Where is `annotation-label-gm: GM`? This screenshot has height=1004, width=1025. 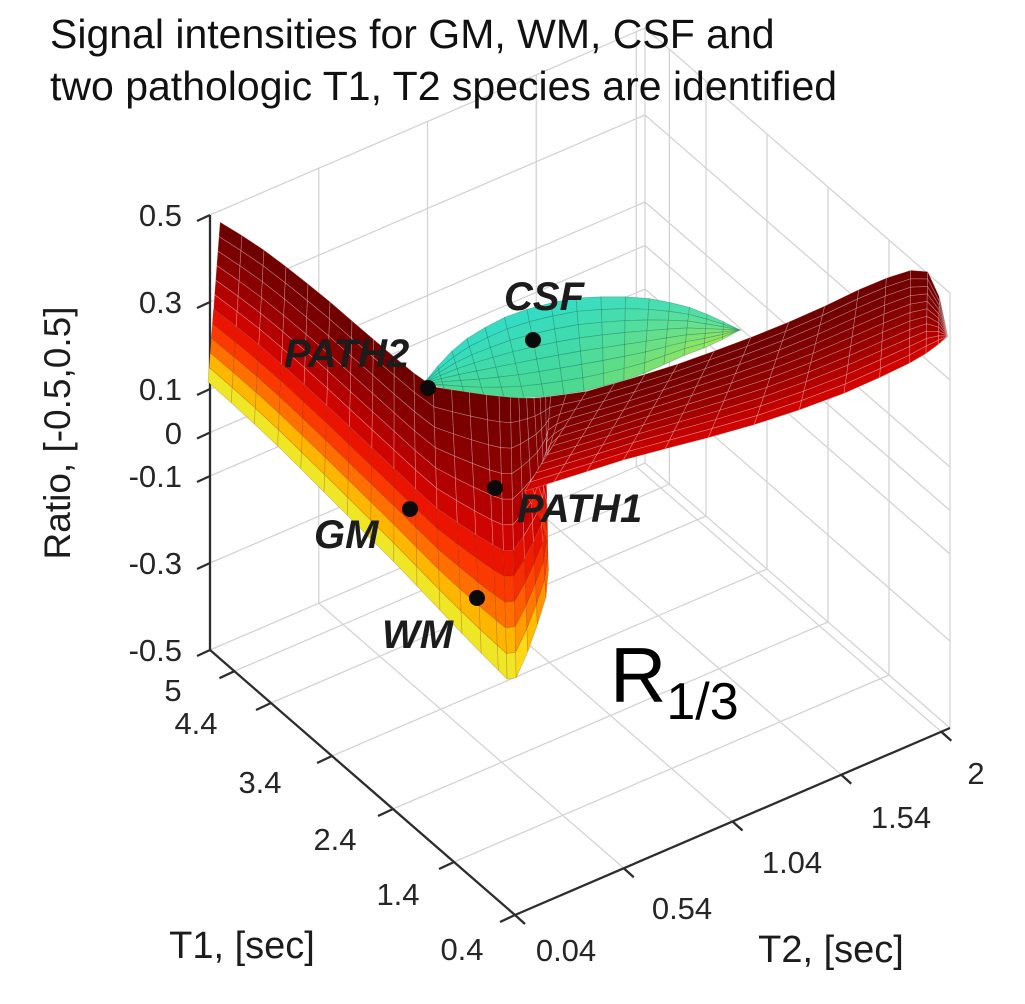
annotation-label-gm: GM is located at coordinates (347, 535).